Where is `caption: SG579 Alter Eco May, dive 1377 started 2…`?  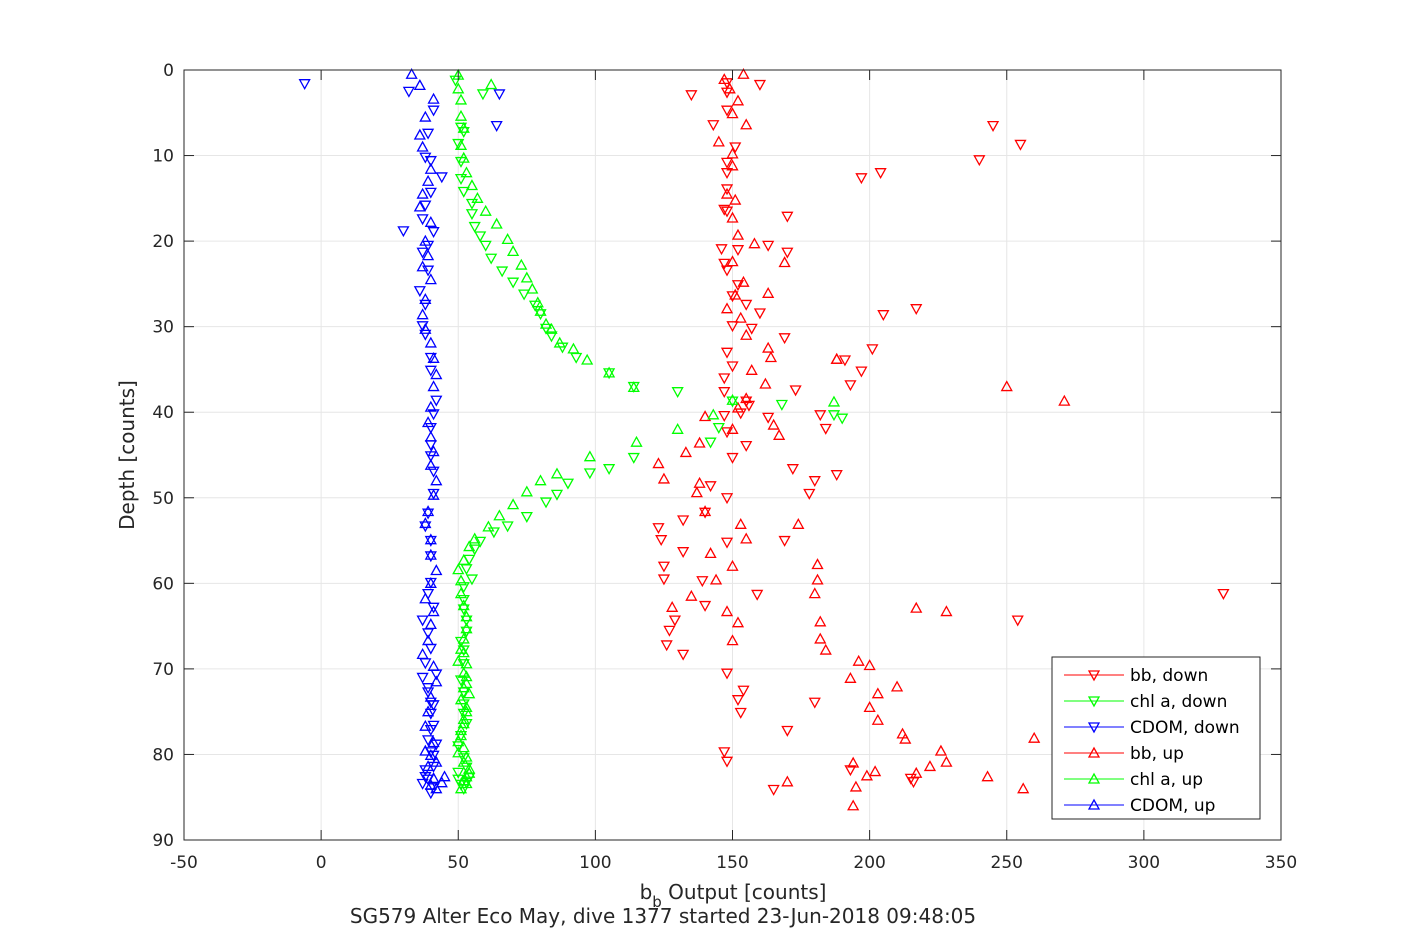 caption: SG579 Alter Eco May, dive 1377 started 2… is located at coordinates (663, 916).